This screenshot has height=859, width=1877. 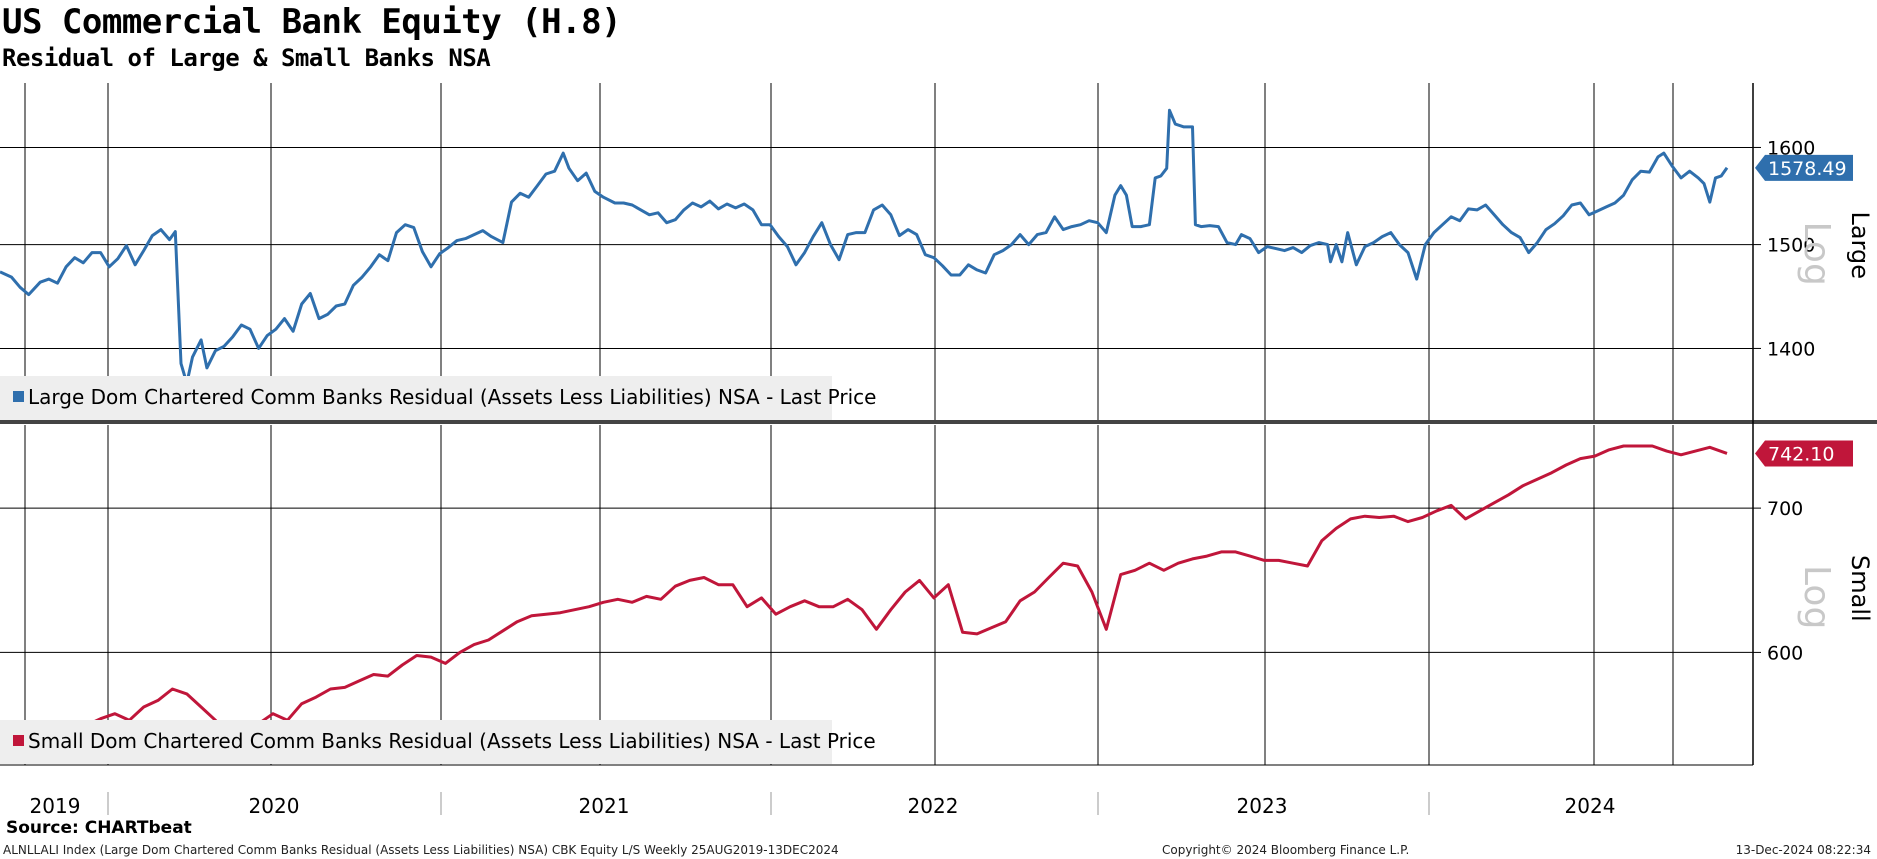 I want to click on y-tick-label: 1600, so click(x=1791, y=148).